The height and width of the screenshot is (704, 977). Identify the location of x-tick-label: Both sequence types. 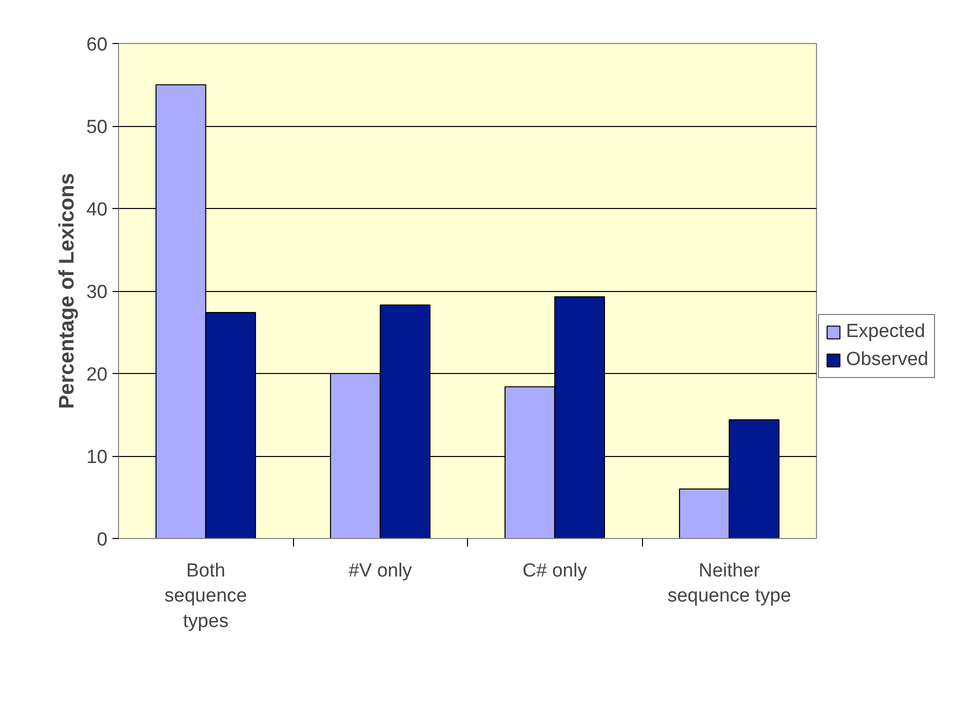
(205, 596).